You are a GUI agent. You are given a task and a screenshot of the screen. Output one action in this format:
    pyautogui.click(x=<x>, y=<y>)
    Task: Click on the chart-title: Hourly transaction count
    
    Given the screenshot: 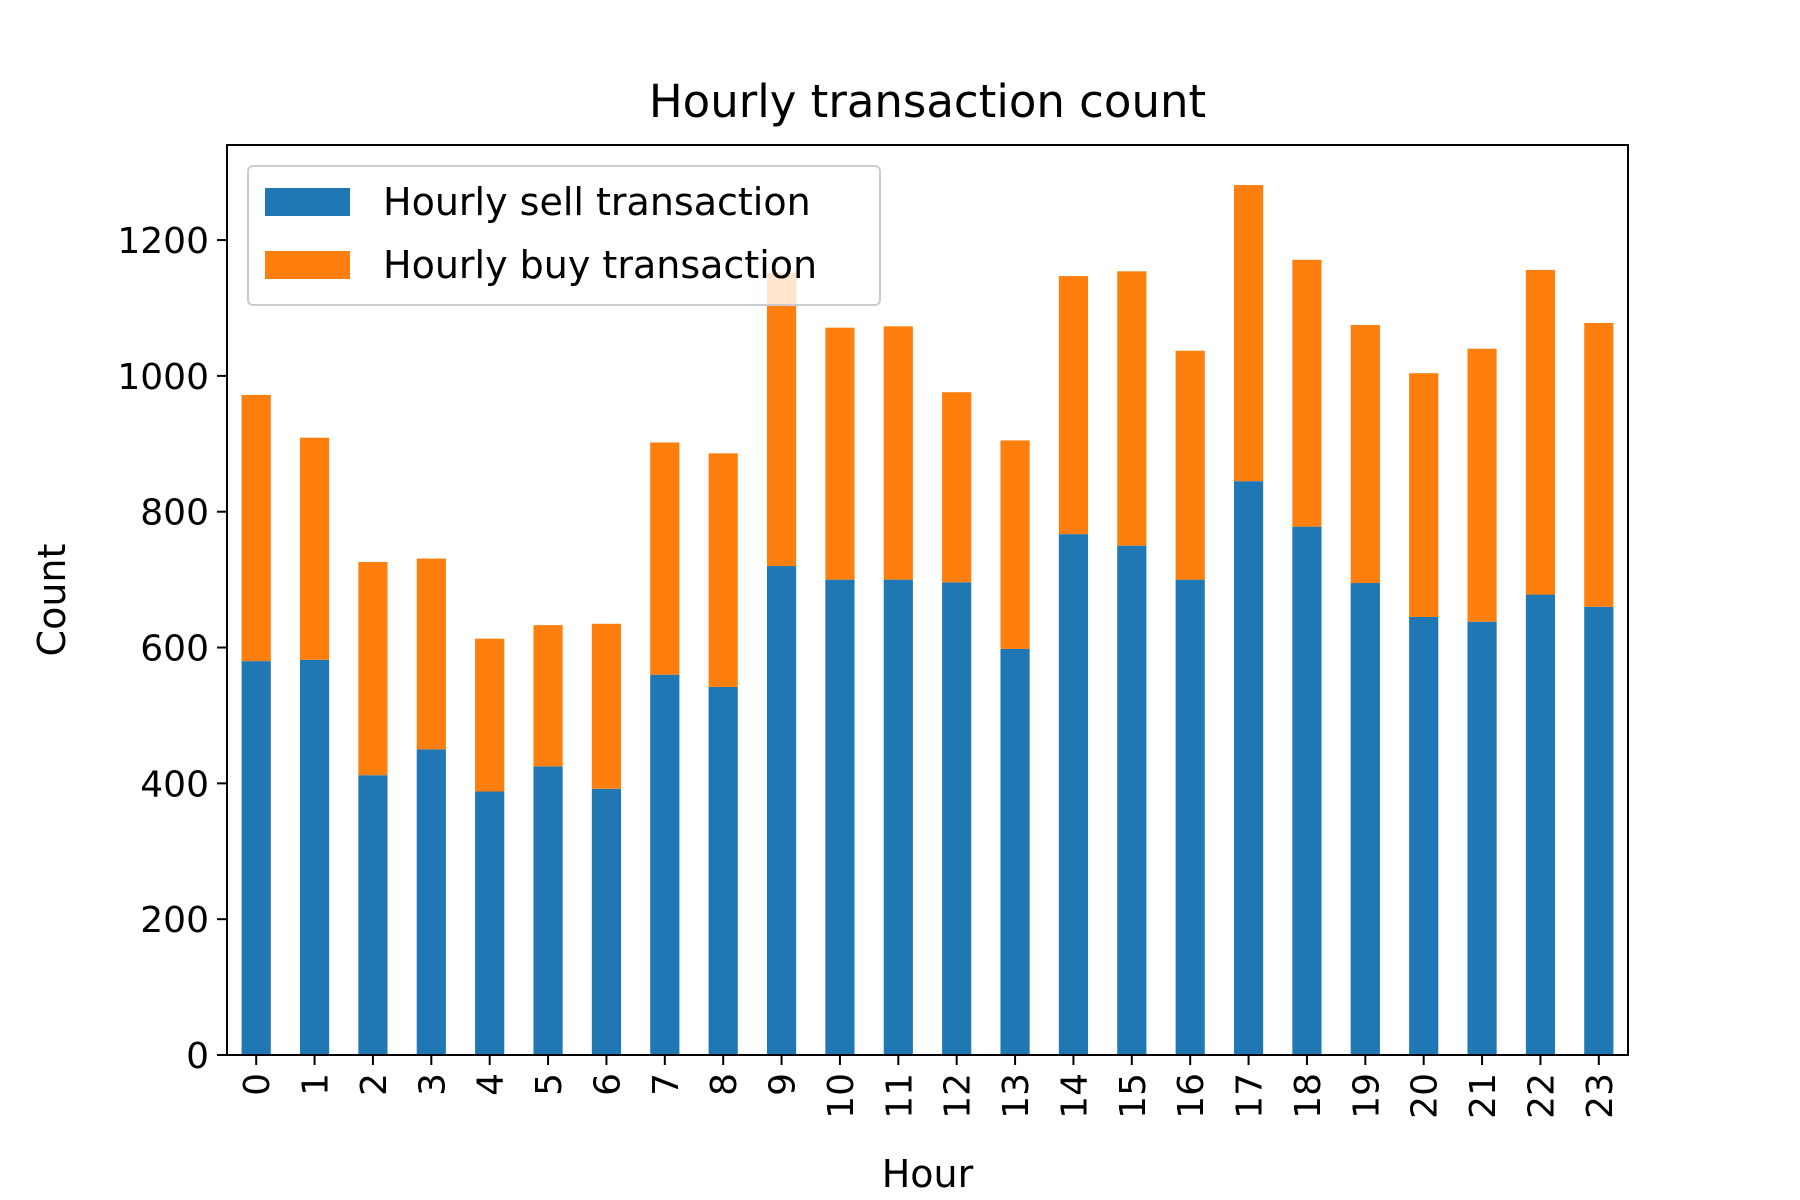 What is the action you would take?
    pyautogui.click(x=927, y=101)
    